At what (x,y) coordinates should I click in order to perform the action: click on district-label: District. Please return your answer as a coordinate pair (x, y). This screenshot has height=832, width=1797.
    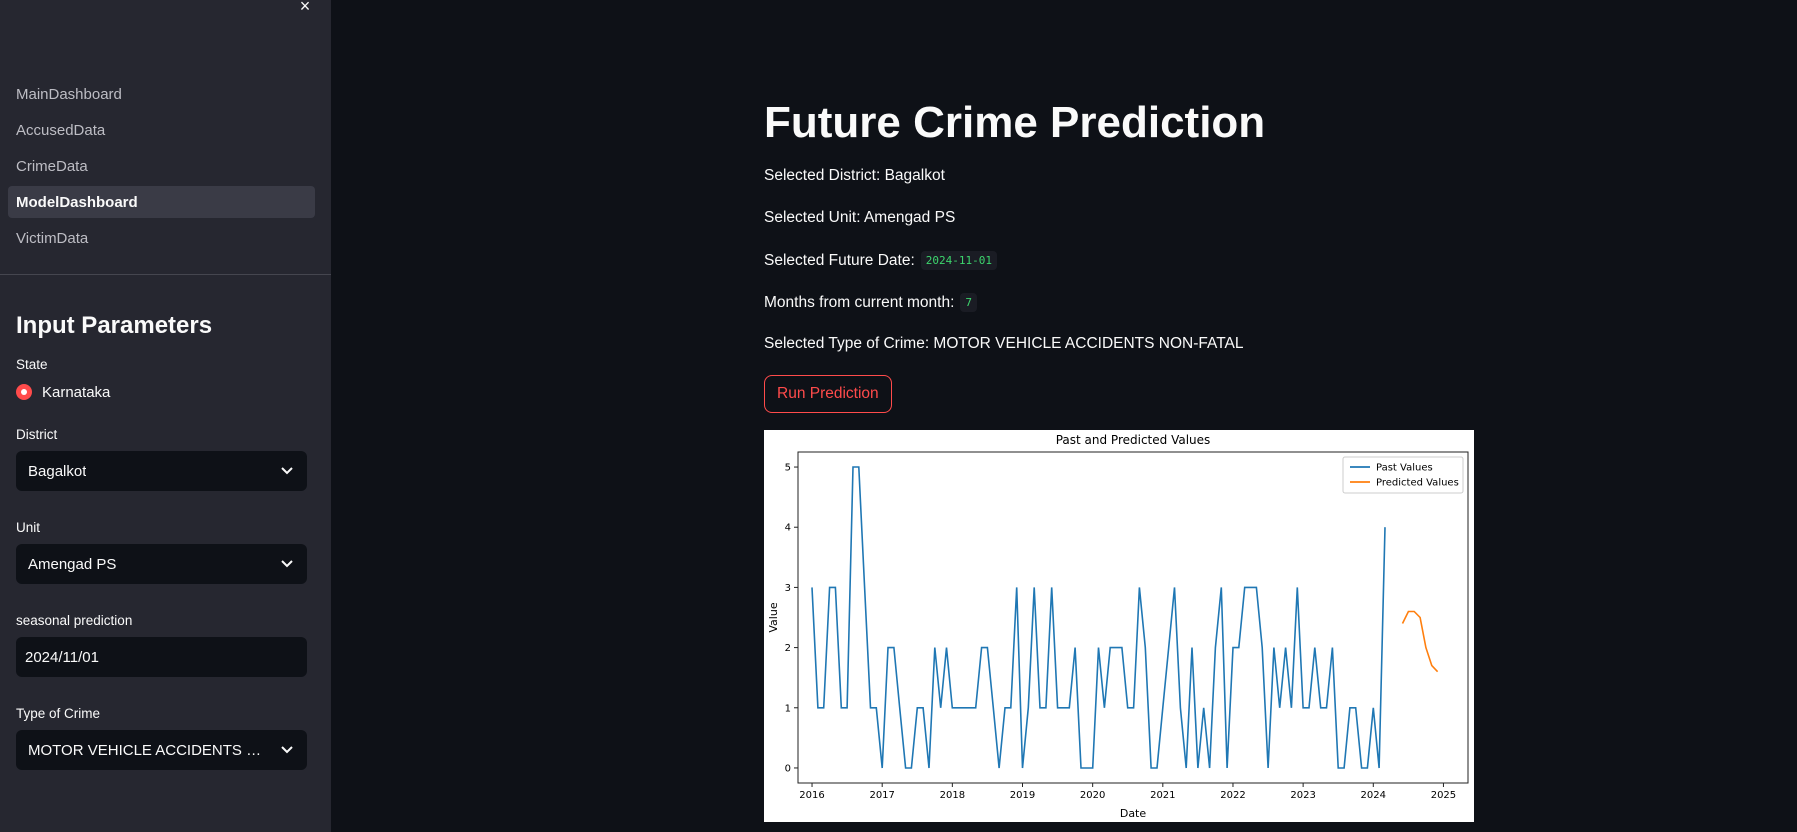
    Looking at the image, I should click on (37, 434).